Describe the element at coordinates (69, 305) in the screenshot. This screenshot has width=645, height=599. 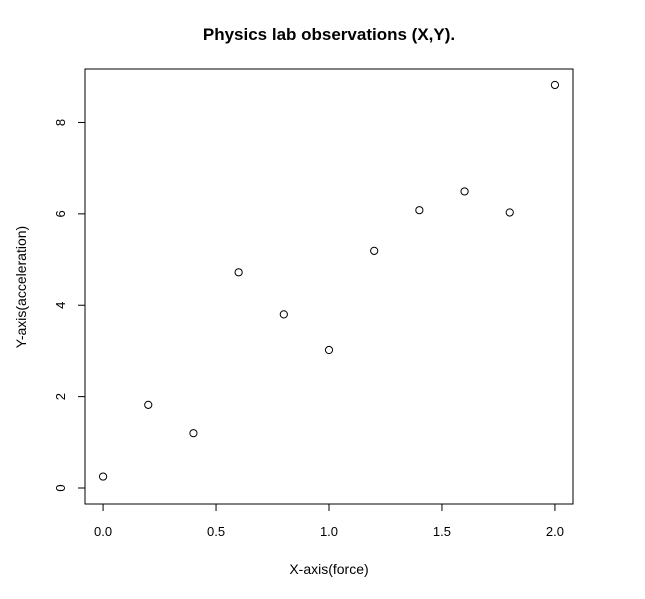
I see `y-axis: 0 2 4 6 8` at that location.